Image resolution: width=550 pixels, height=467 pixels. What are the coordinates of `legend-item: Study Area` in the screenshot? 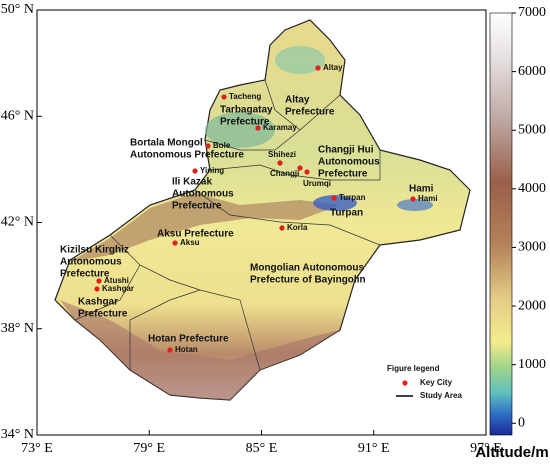 It's located at (441, 395).